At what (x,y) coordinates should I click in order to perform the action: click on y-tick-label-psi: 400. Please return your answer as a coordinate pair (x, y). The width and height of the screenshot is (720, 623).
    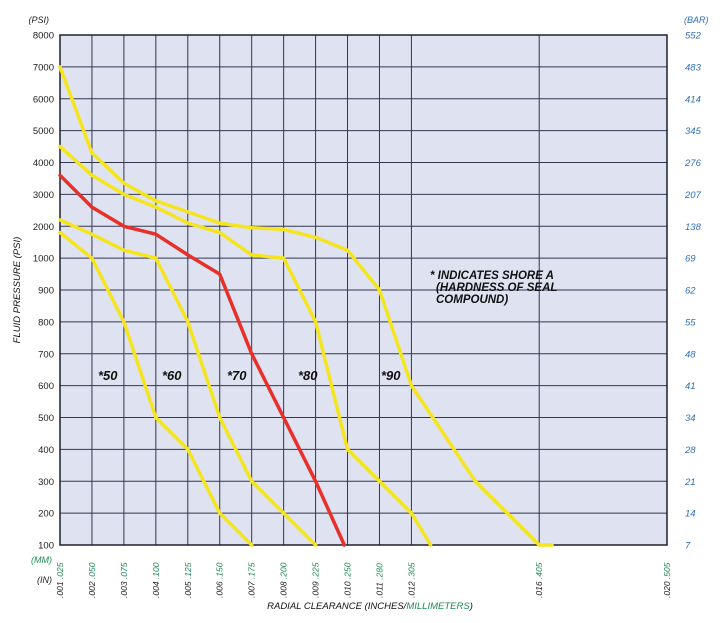
    Looking at the image, I should click on (46, 450).